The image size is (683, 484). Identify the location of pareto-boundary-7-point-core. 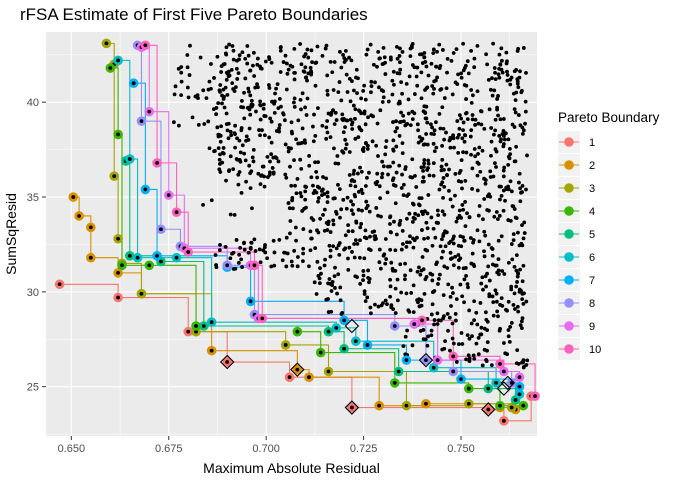
(344, 320).